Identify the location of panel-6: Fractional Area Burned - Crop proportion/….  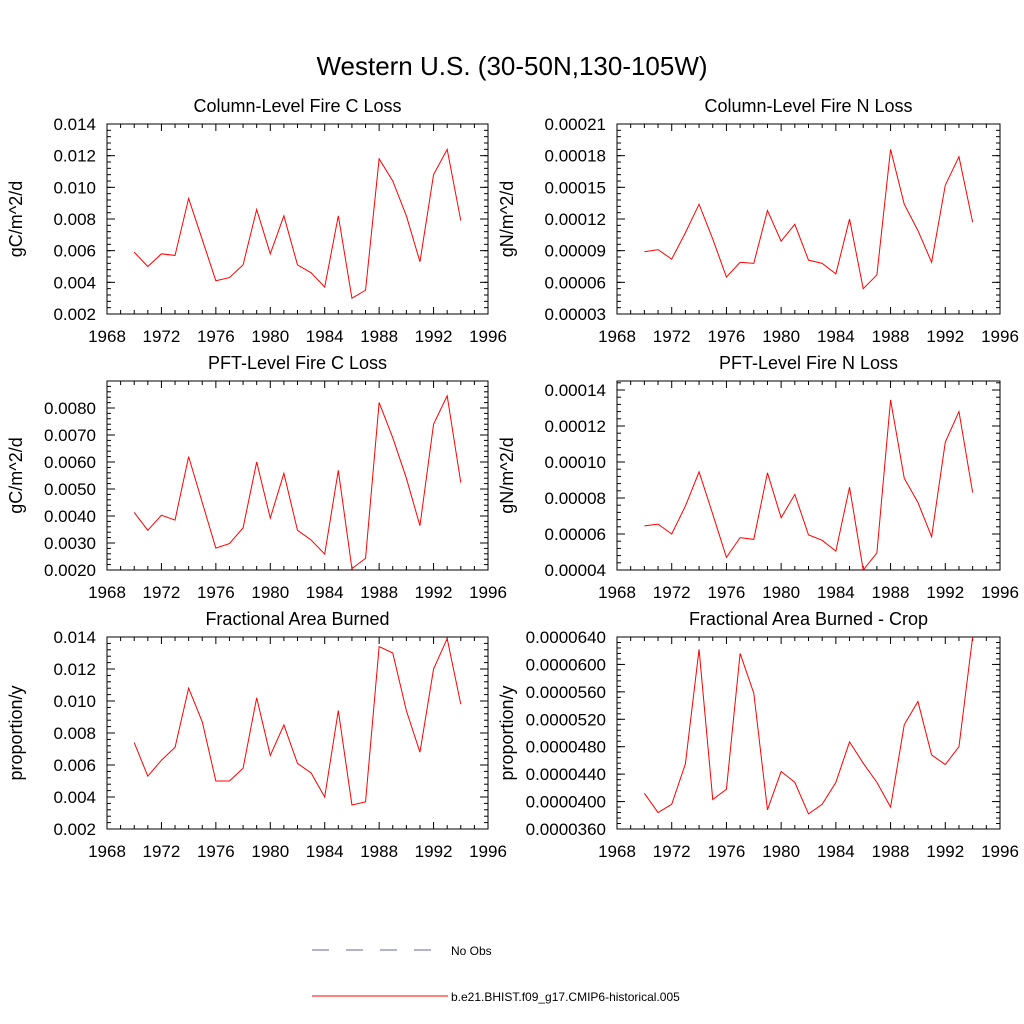
(758, 735).